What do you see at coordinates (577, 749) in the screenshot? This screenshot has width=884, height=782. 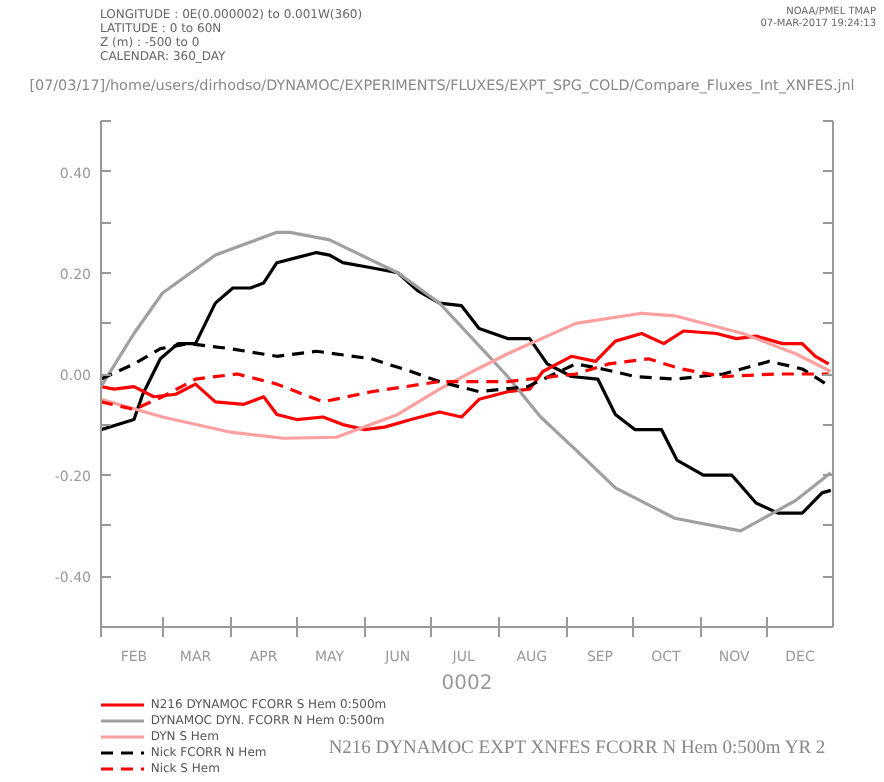 I see `text: N216 DYNAMOC EXPT XNFES FCORR N Hem 0:500m YR 2` at bounding box center [577, 749].